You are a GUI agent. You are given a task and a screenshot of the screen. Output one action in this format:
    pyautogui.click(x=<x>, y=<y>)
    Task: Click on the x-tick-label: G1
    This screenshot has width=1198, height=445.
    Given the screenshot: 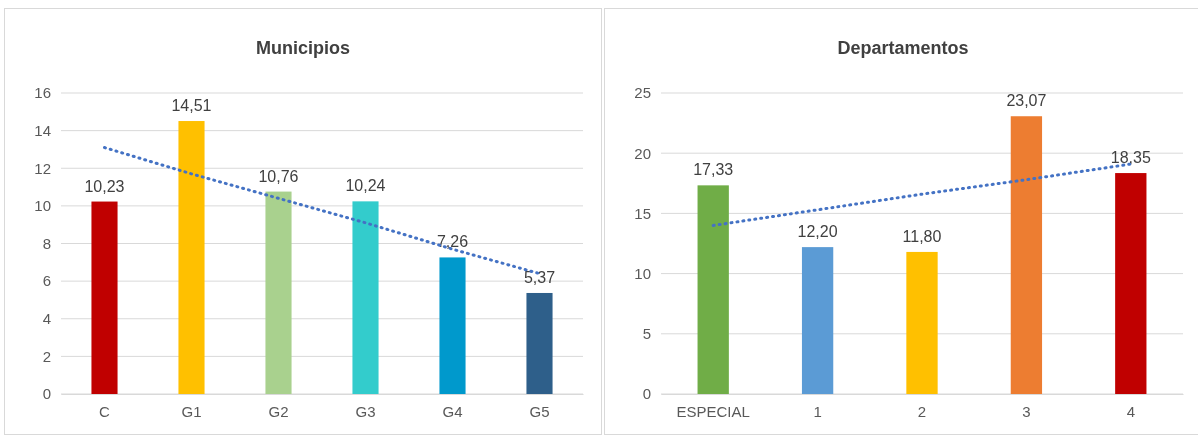 What is the action you would take?
    pyautogui.click(x=191, y=411)
    